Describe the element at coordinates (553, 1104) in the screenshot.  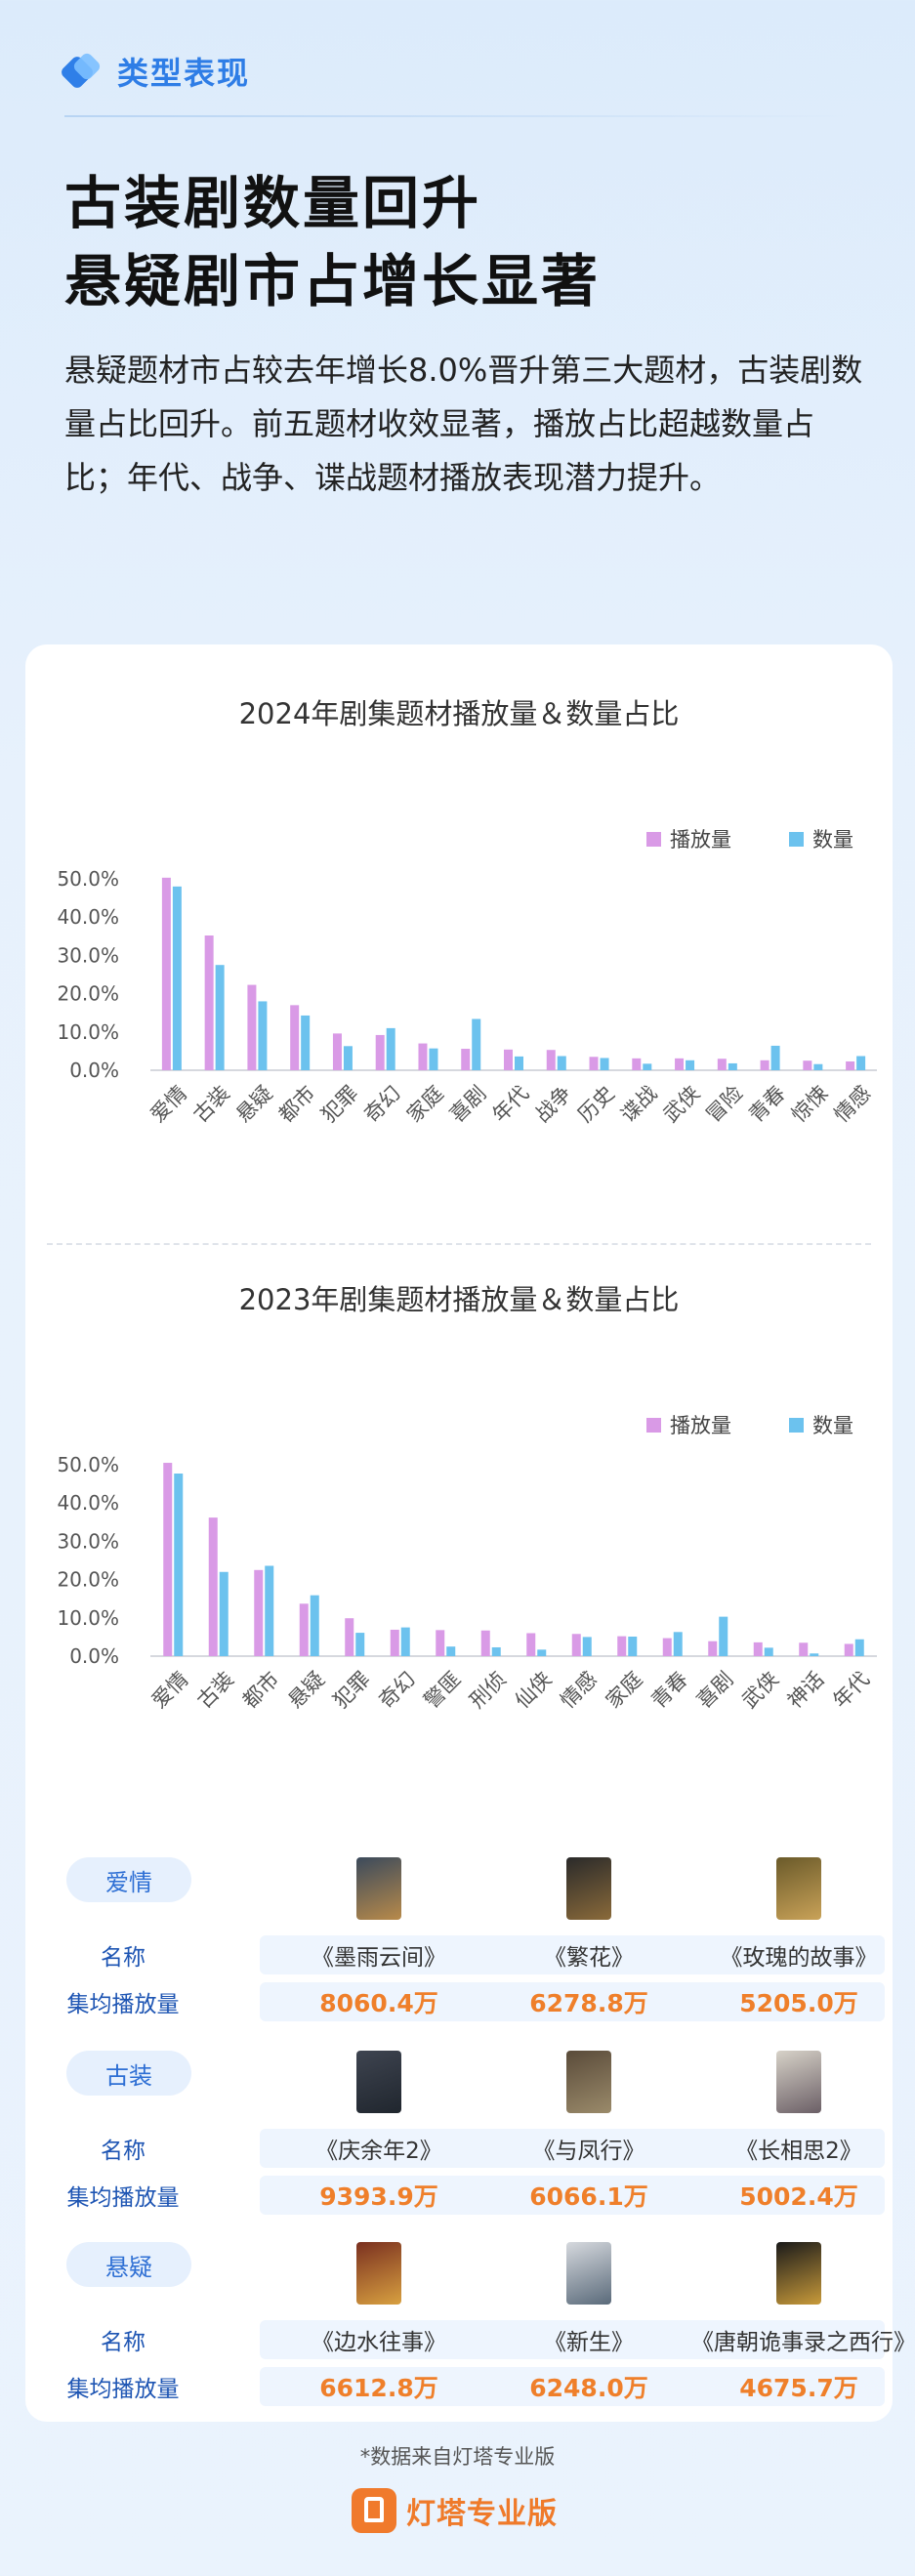
I see `category-label: 战争` at that location.